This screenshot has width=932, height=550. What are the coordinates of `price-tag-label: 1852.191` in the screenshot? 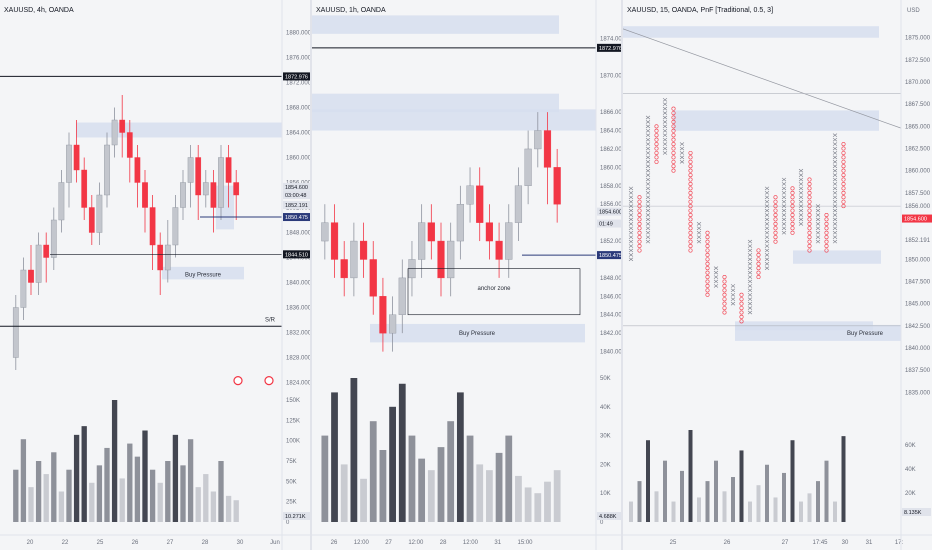 It's located at (296, 206).